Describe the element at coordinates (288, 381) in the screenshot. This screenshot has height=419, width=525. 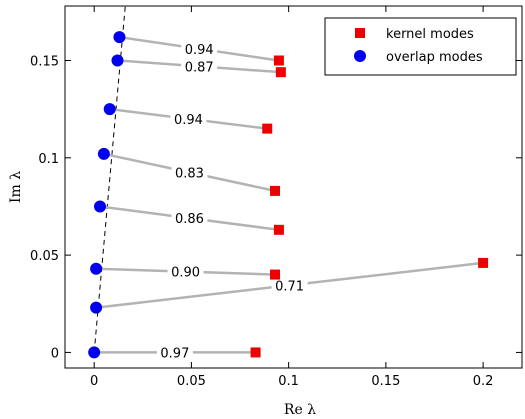
I see `x-tick-label: 0.1` at that location.